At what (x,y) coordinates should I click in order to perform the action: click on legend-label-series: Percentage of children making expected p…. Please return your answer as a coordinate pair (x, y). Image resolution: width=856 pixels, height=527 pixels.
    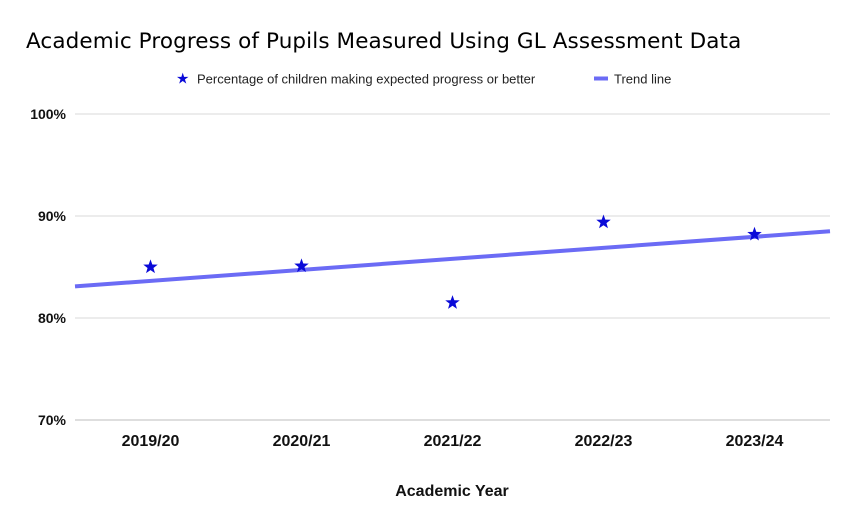
    Looking at the image, I should click on (366, 79).